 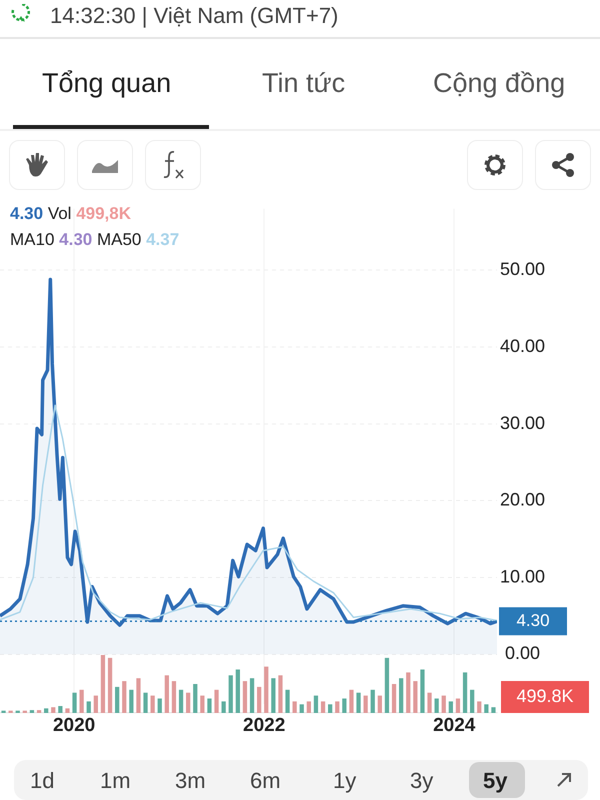 What do you see at coordinates (119, 239) in the screenshot?
I see `annotation: MA50` at bounding box center [119, 239].